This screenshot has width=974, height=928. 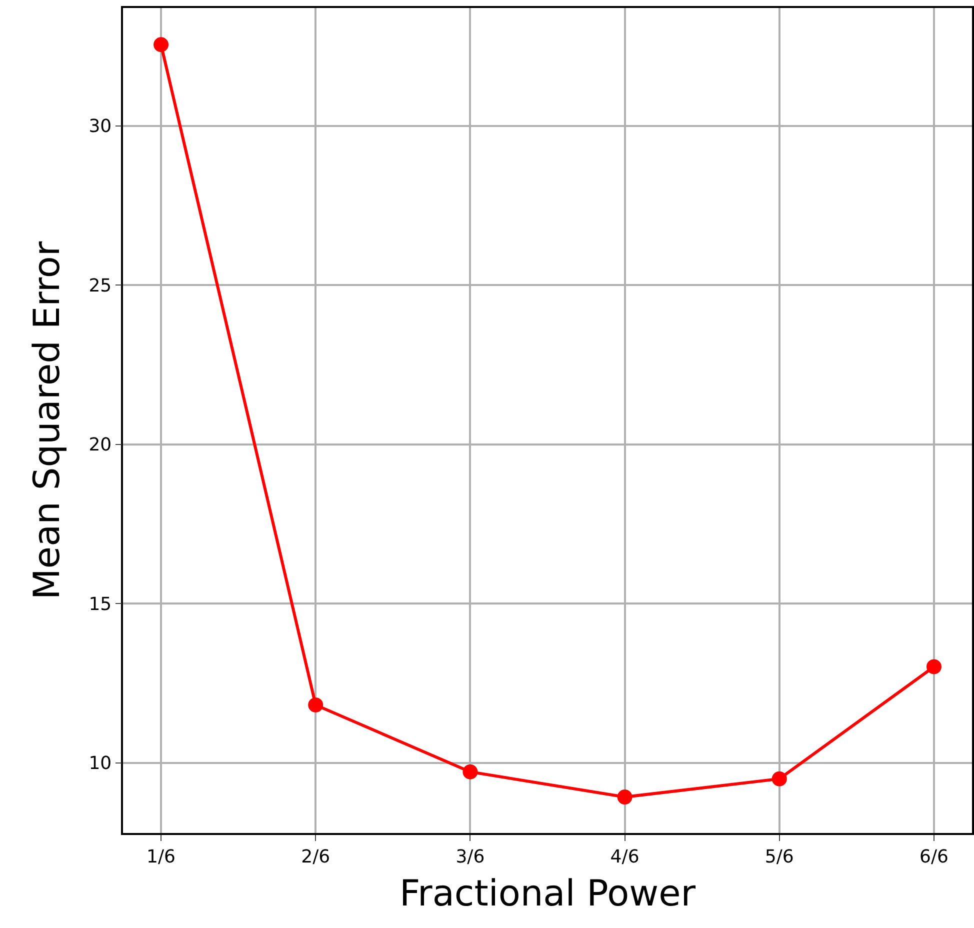 What do you see at coordinates (933, 857) in the screenshot?
I see `x-tick-label: 6/6` at bounding box center [933, 857].